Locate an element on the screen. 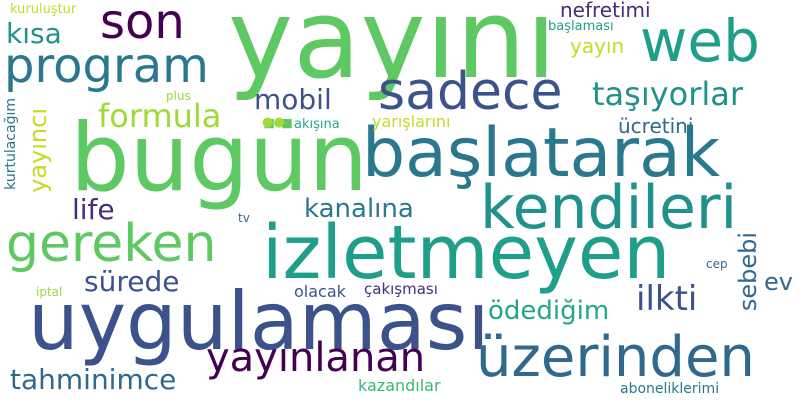  word-web: web is located at coordinates (700, 41).